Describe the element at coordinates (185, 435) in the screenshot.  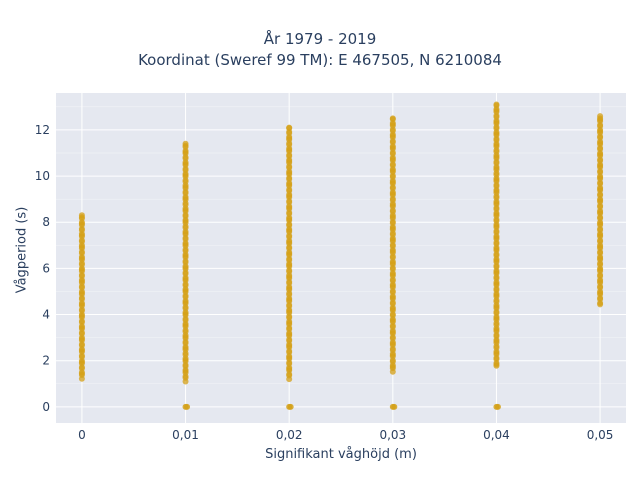
I see `x-tick-label: 0,01` at that location.